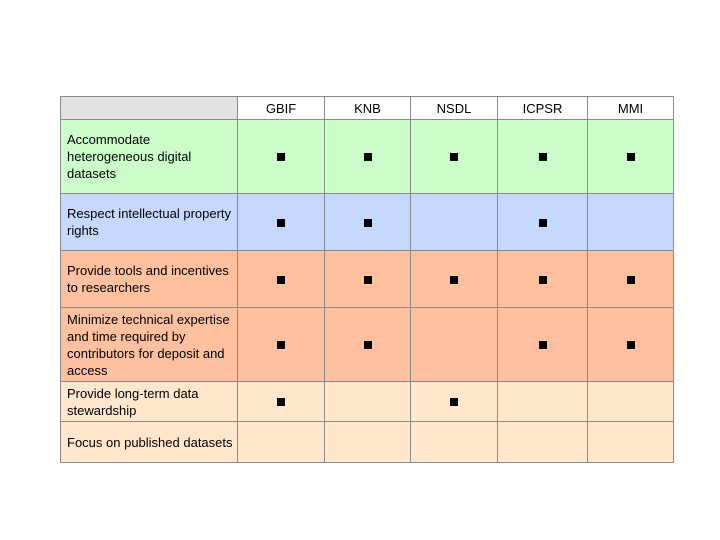 This screenshot has height=540, width=720. Describe the element at coordinates (281, 108) in the screenshot. I see `column-header-gbif: GBIF` at that location.